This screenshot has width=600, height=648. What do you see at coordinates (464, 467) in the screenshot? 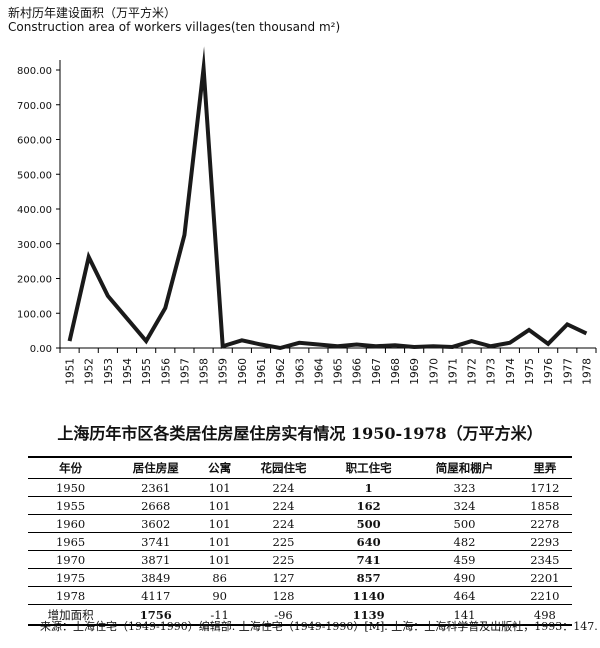
I see `table-header-cell: 简屋和棚户` at bounding box center [464, 467].